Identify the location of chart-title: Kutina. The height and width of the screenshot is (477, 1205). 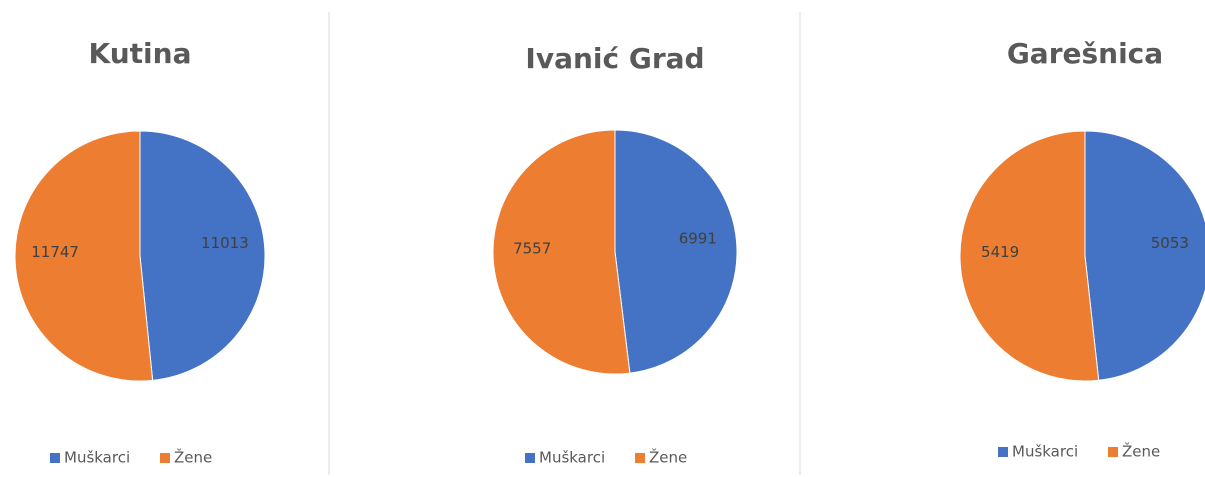
(140, 53).